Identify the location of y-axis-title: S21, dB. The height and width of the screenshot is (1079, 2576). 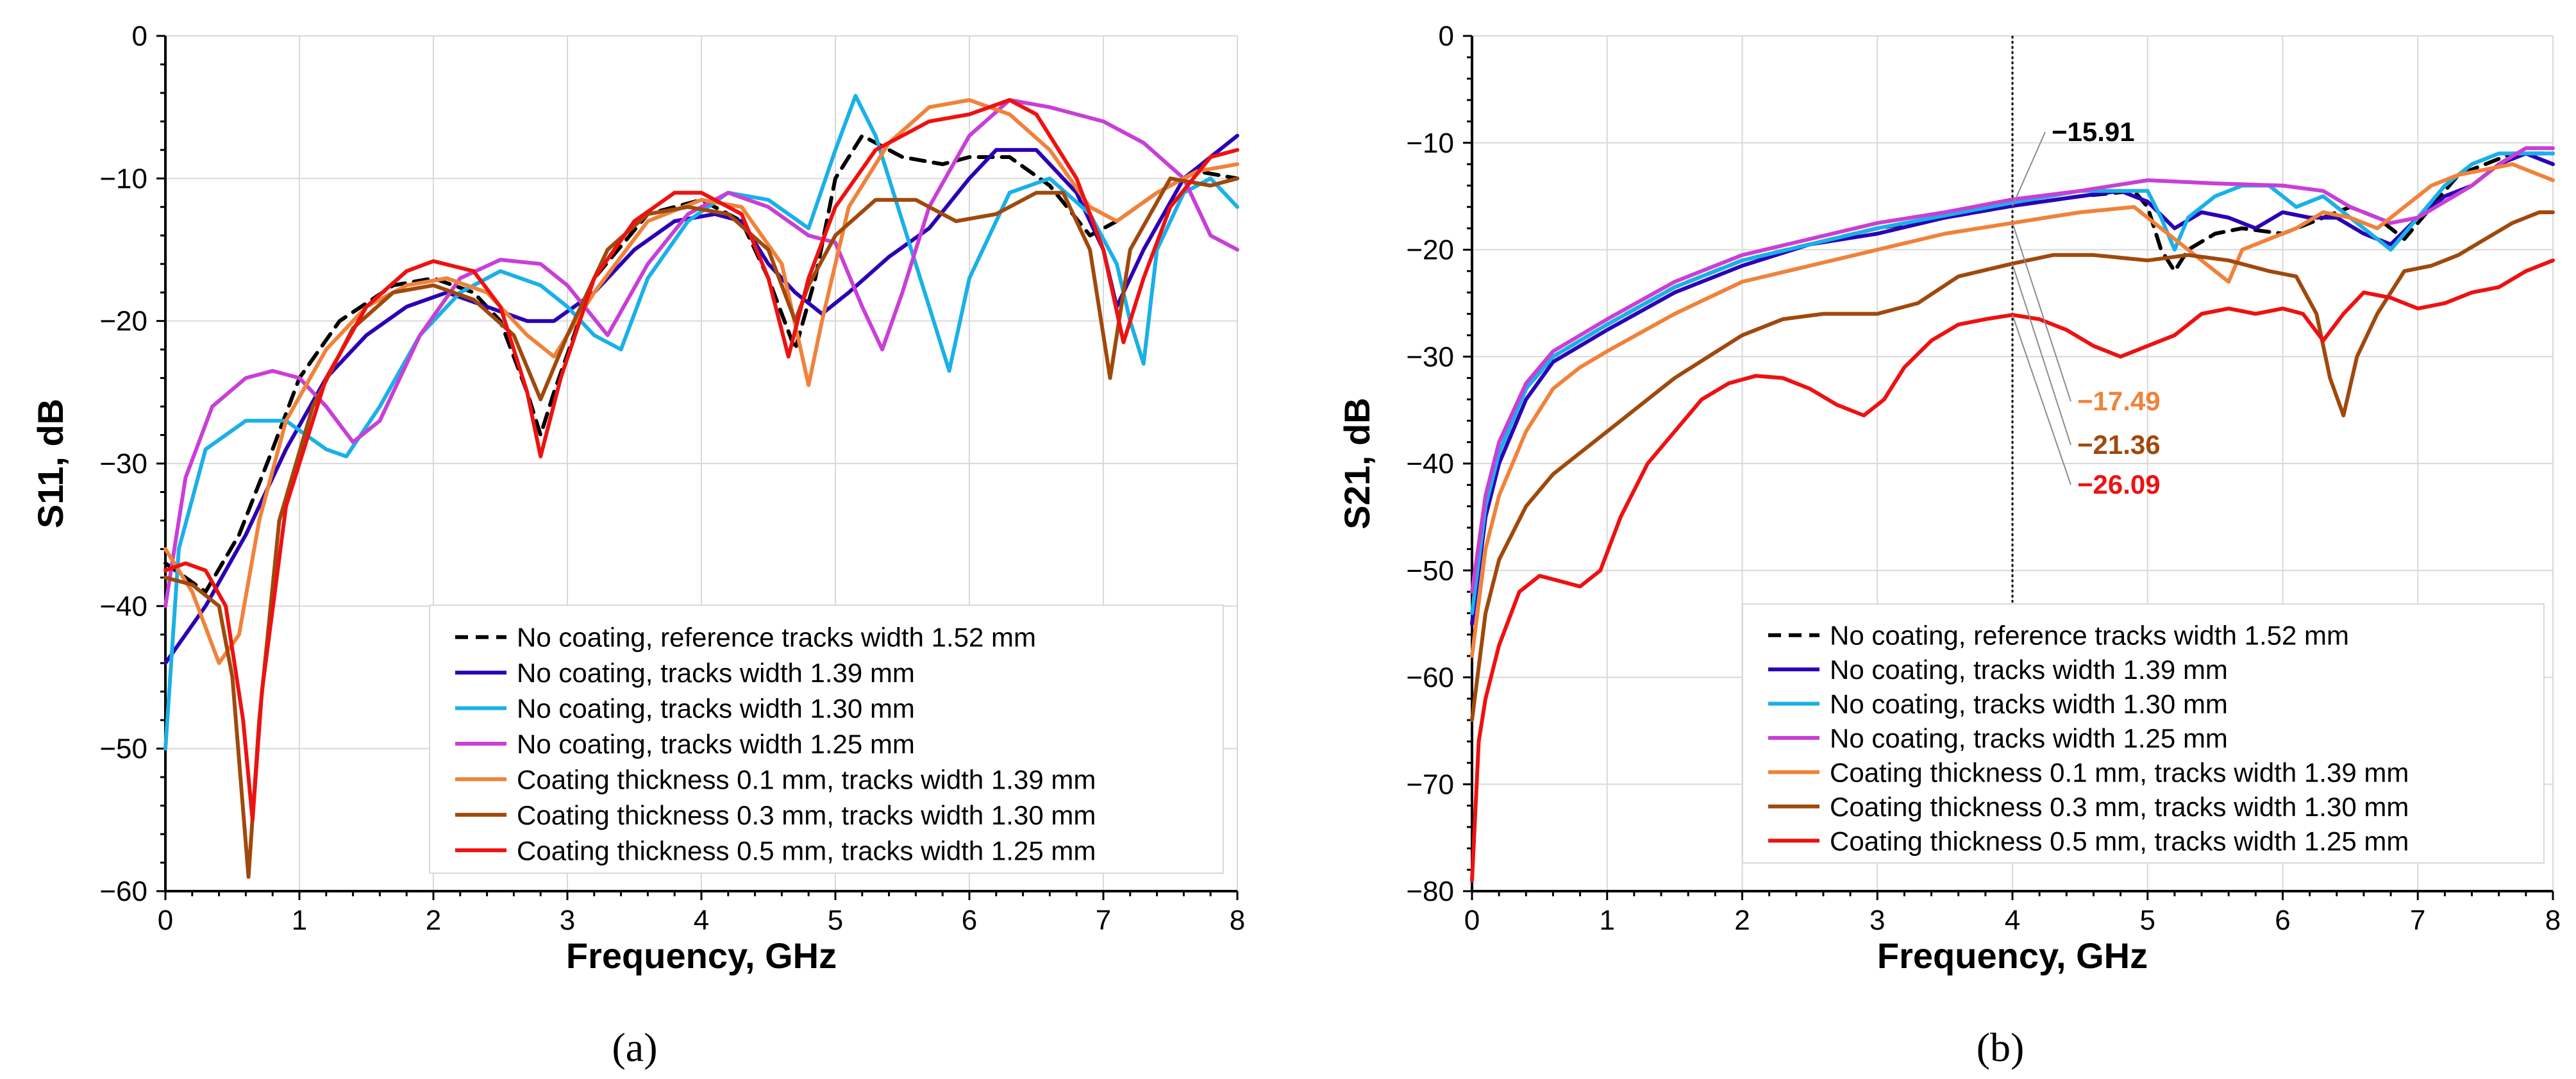
(1357, 463).